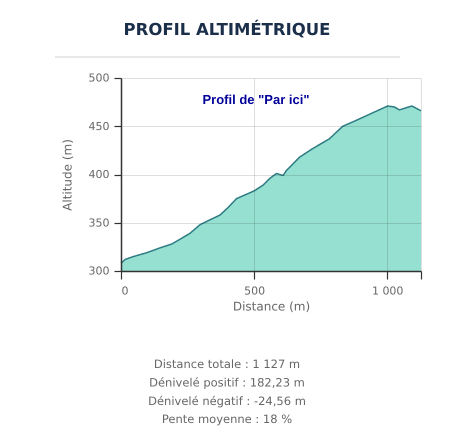  Describe the element at coordinates (99, 78) in the screenshot. I see `y-tick-label: 500` at that location.